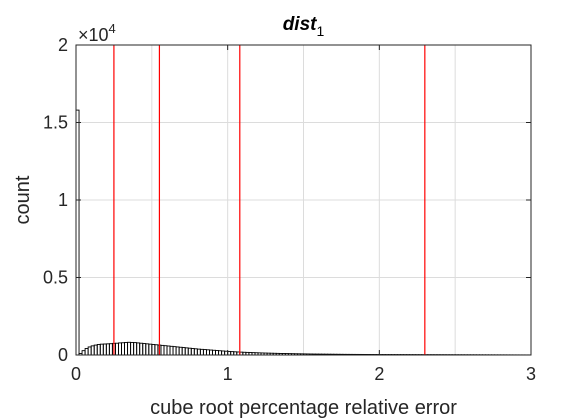 This screenshot has width=588, height=420. I want to click on x-tick-label: 3, so click(531, 374).